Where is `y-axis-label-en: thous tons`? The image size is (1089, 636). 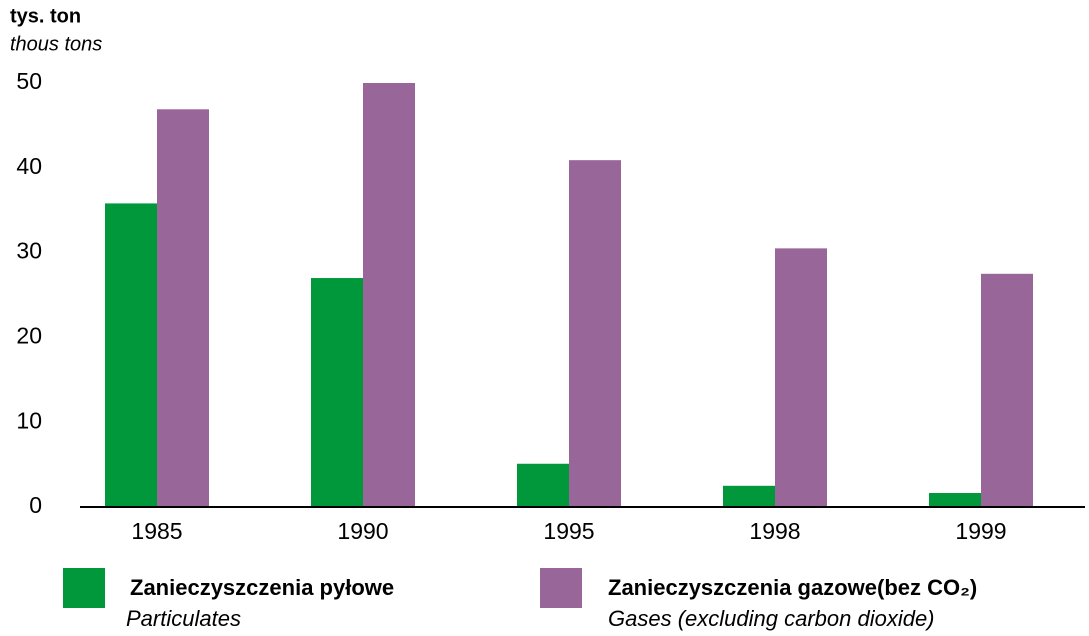 y-axis-label-en: thous tons is located at coordinates (56, 44).